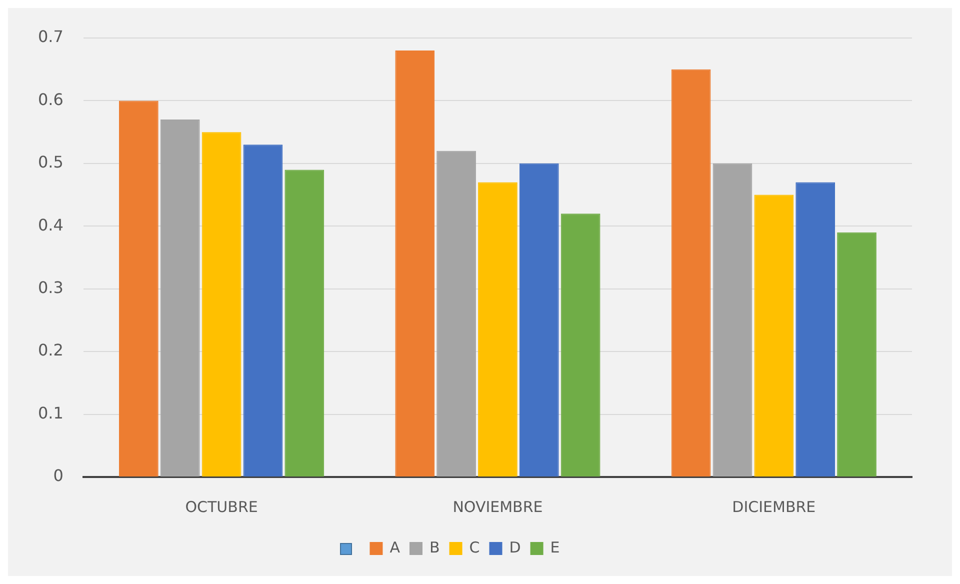 The image size is (960, 584). I want to click on legend-label: D, so click(515, 547).